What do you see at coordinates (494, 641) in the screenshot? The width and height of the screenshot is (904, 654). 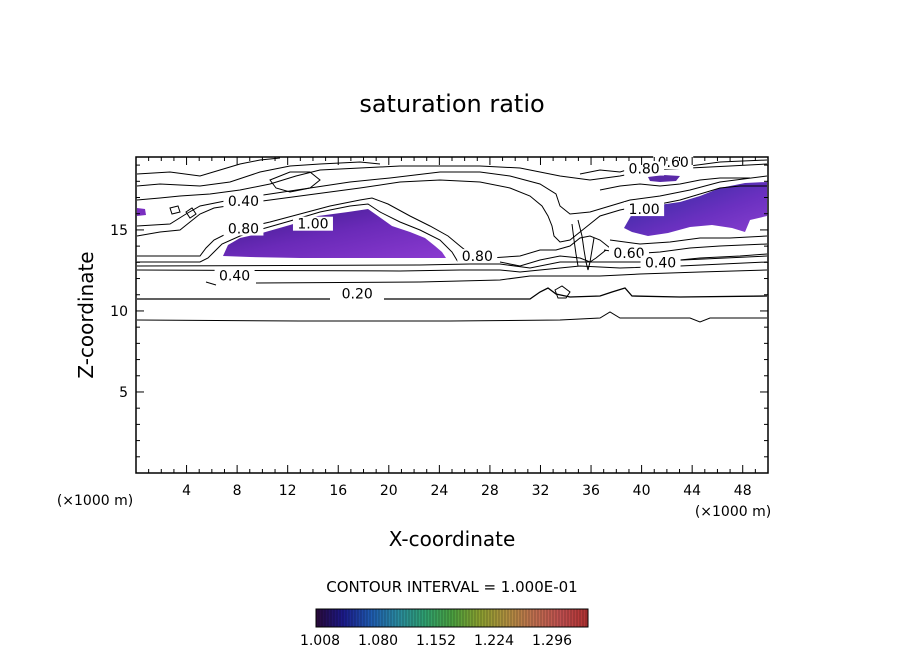 I see `colorbar-tick-label: 1.224` at bounding box center [494, 641].